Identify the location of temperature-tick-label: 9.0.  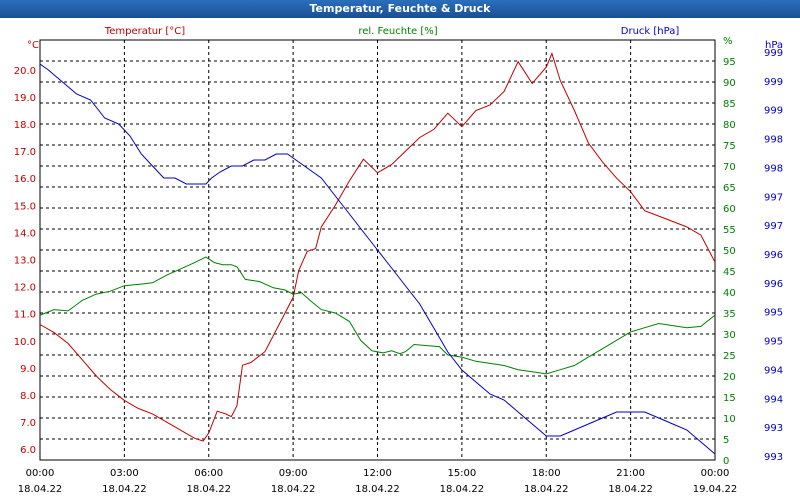
(28, 369).